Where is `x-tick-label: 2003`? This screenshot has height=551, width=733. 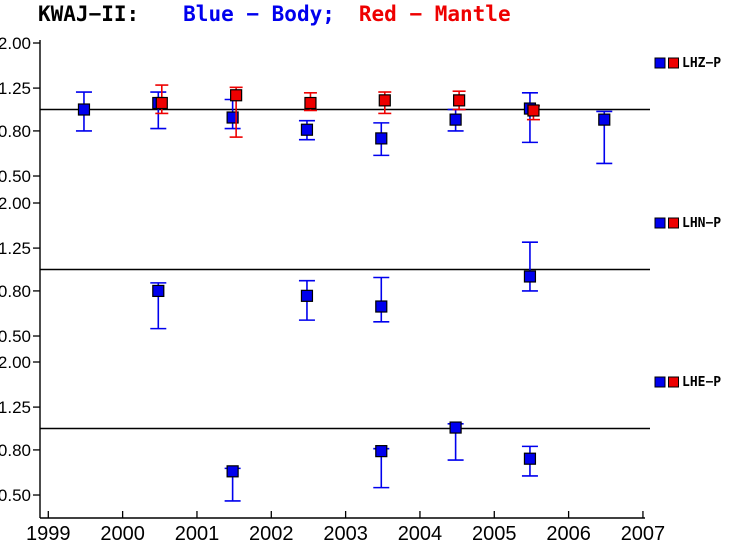
x-tick-label: 2003 is located at coordinates (345, 534).